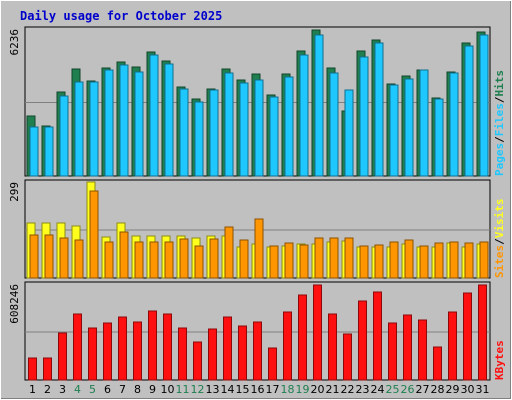 This screenshot has width=512, height=400. Describe the element at coordinates (14, 42) in the screenshot. I see `y-max-label: 6236` at that location.